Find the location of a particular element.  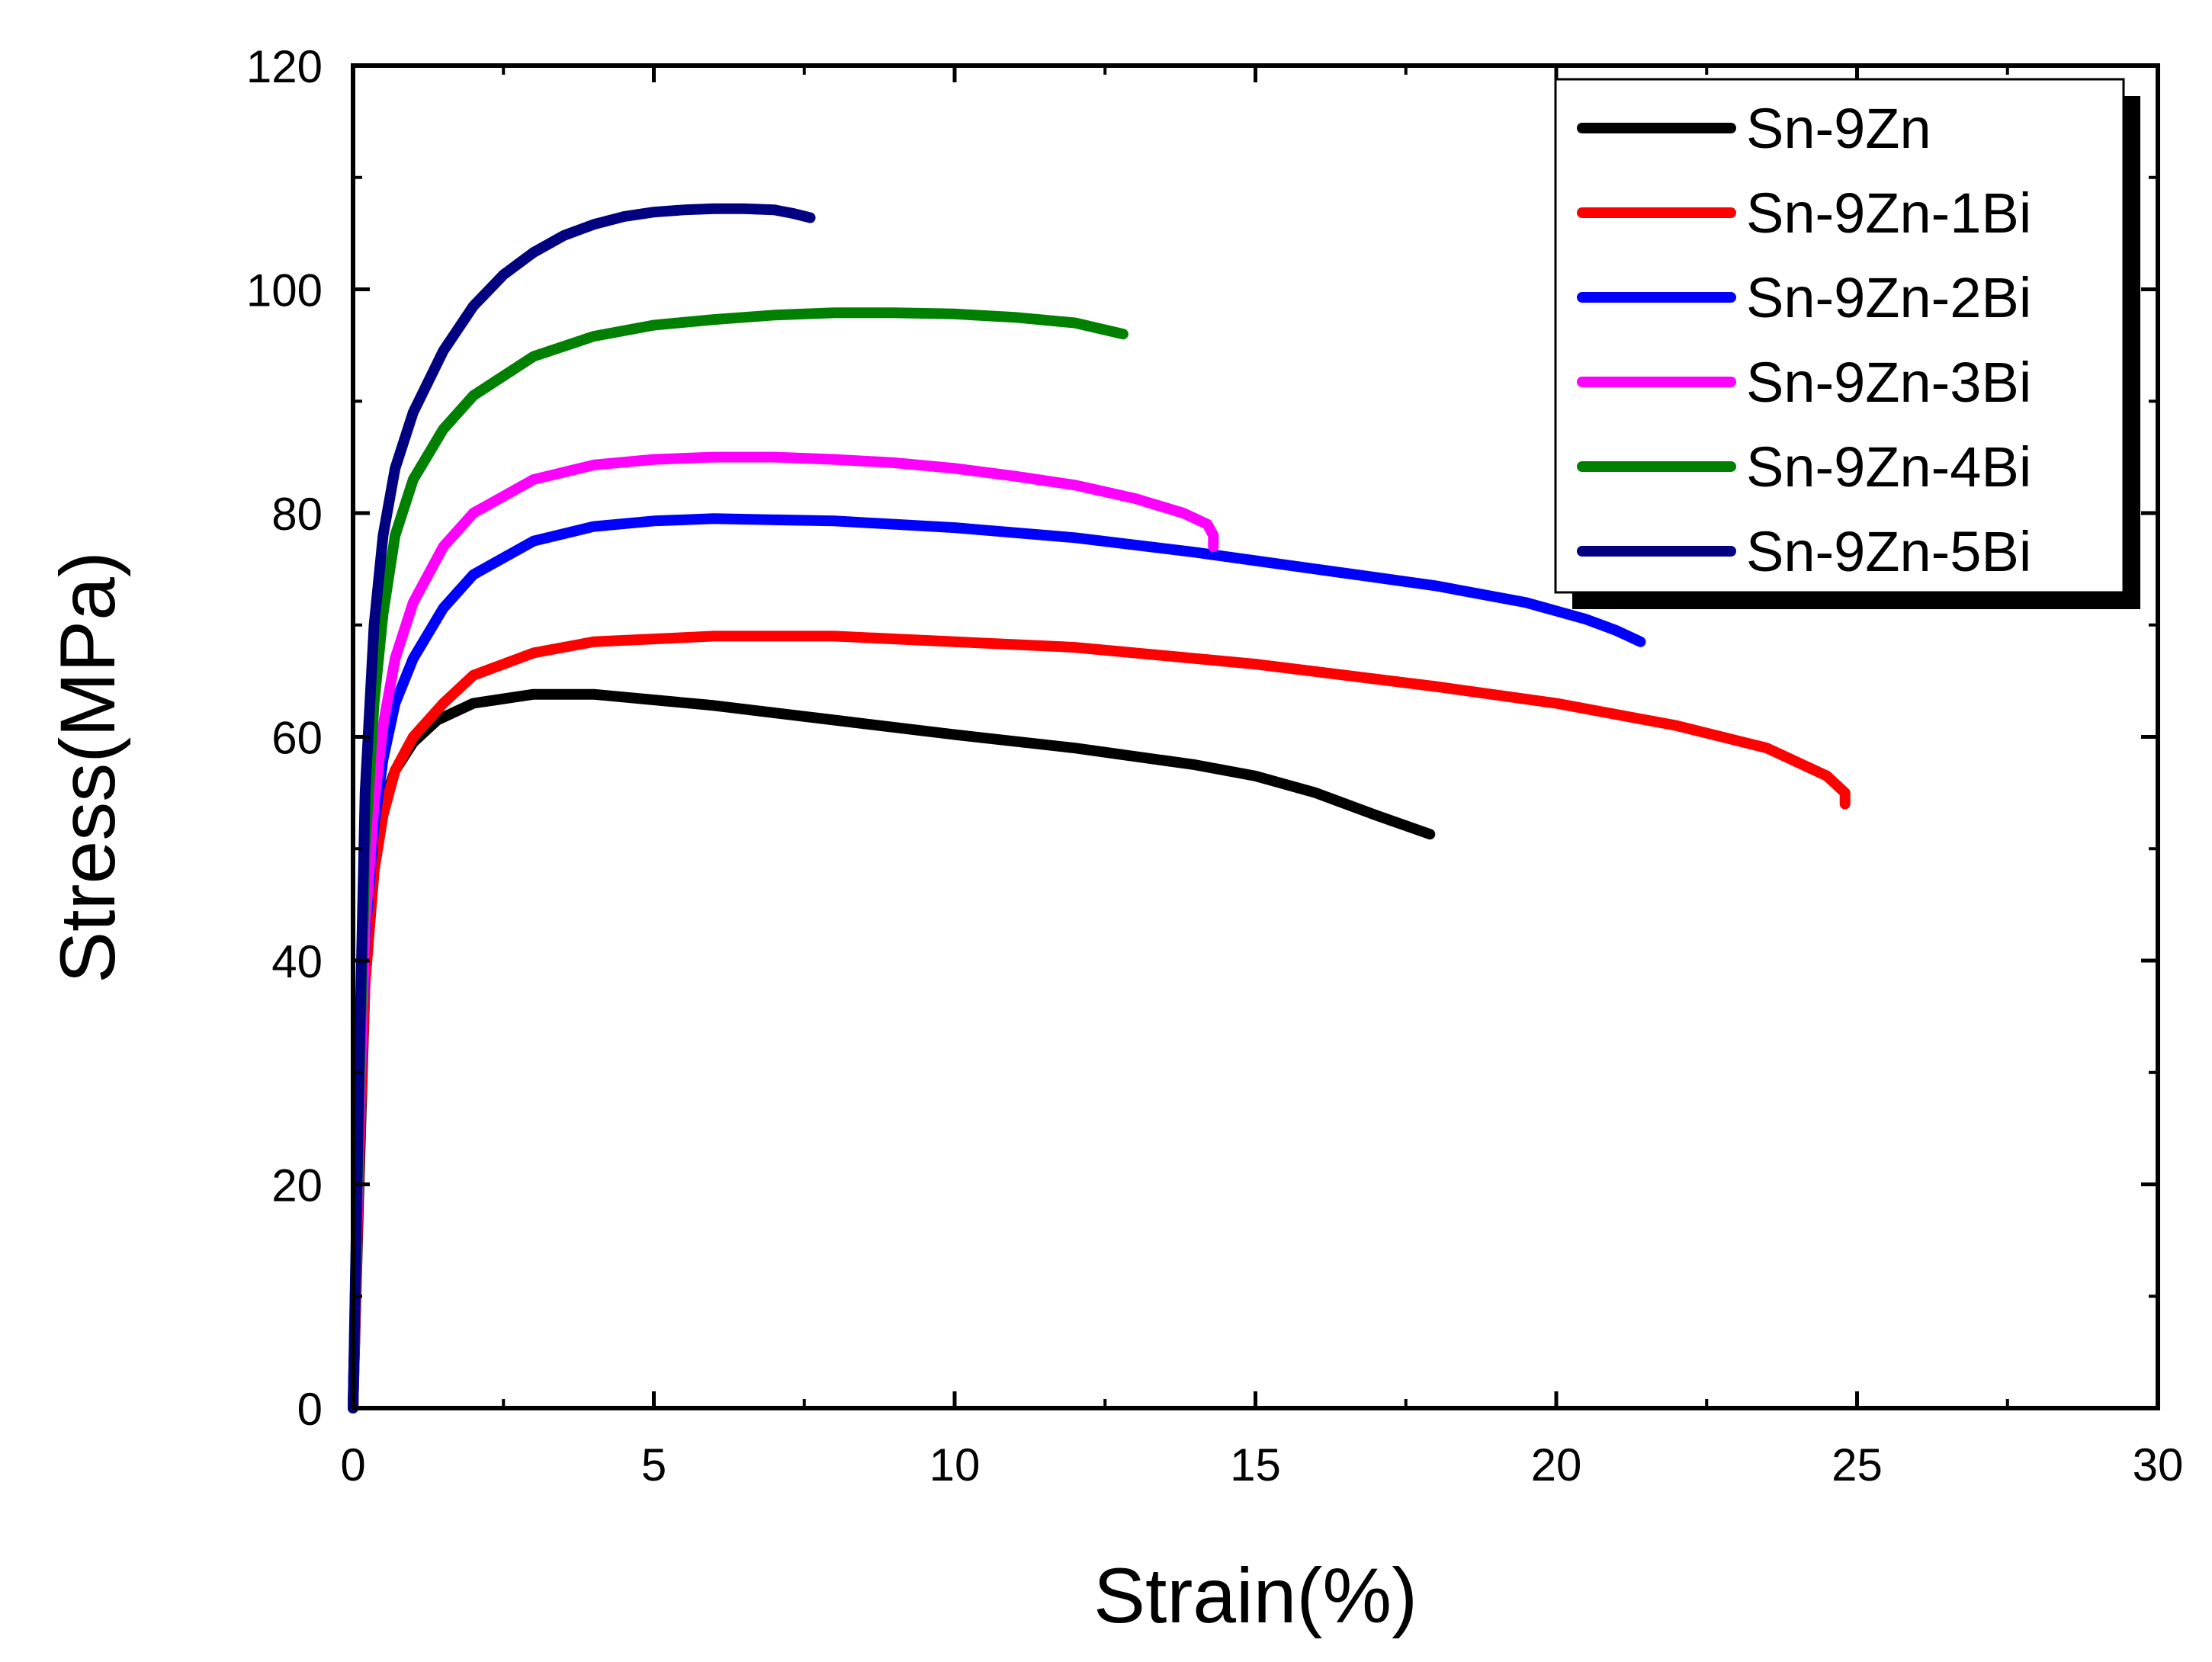

x-tick-label: 15 is located at coordinates (1256, 1464).